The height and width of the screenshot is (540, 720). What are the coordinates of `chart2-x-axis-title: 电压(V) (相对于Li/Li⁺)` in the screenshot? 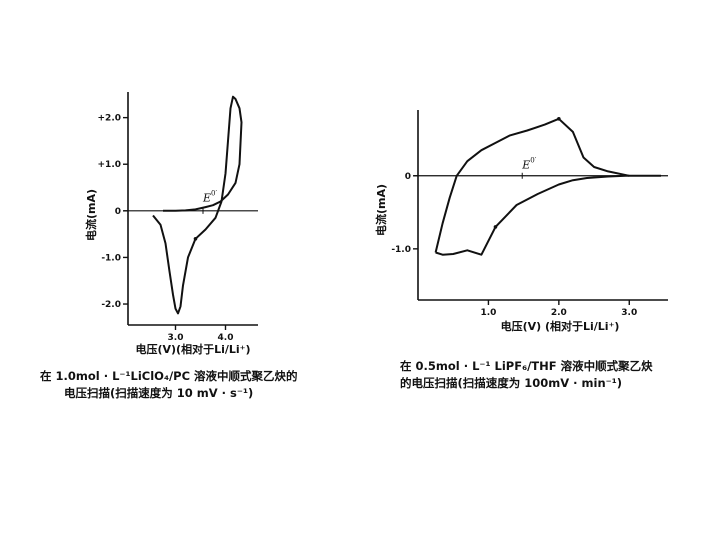 It's located at (560, 326).